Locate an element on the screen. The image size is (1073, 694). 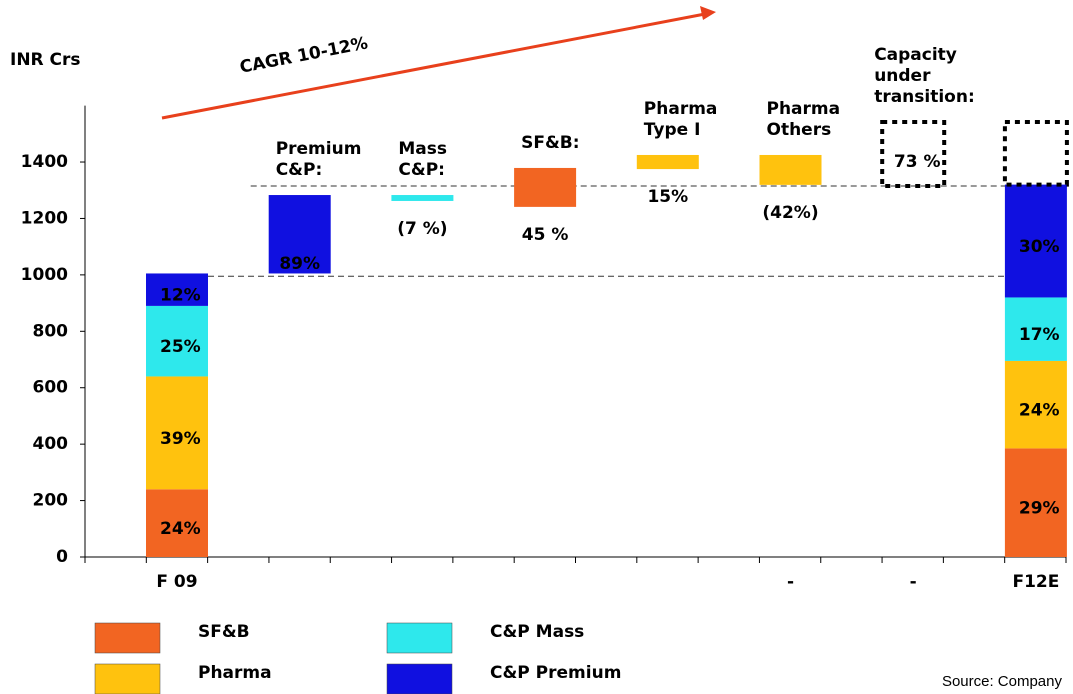
step-value-label: (42%) is located at coordinates (790, 213).